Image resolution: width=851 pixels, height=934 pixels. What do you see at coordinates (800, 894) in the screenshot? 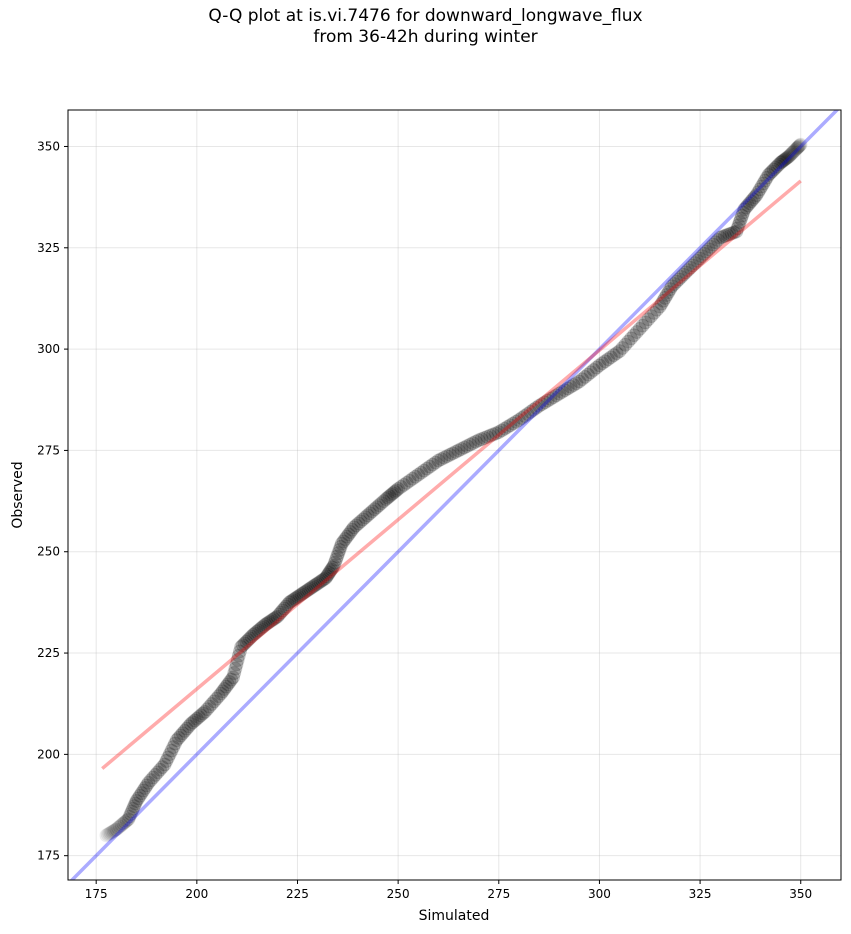
I see `x-tick-label: 350` at bounding box center [800, 894].